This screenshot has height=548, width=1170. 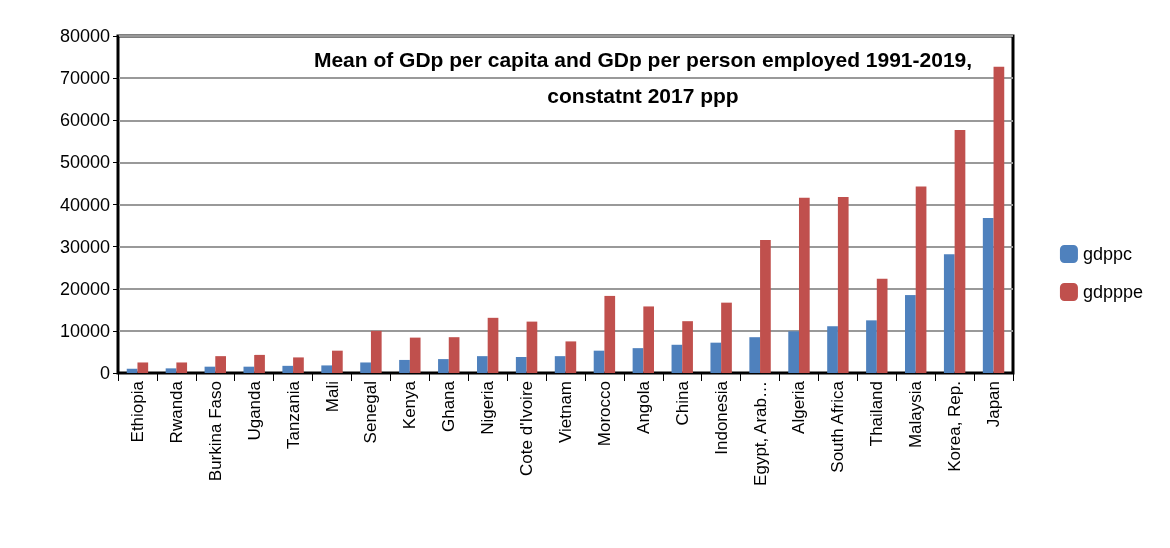 I want to click on x-tick-label: Kenya, so click(x=410, y=405).